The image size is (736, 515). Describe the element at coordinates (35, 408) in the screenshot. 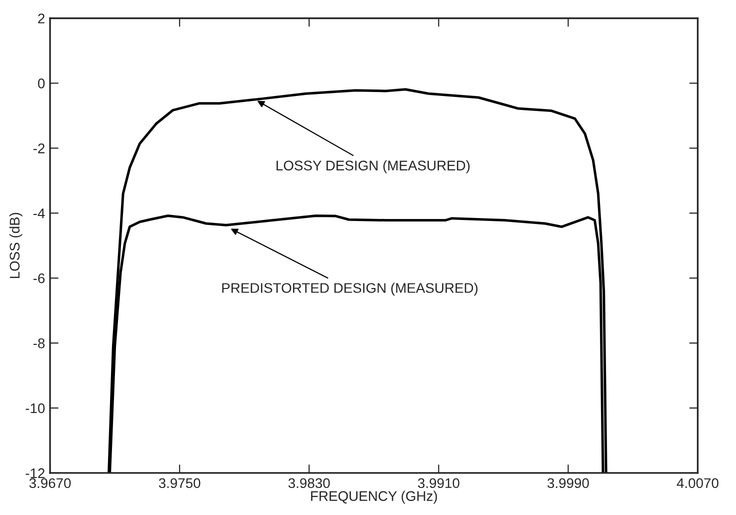

I see `y-tick-label: -10` at that location.